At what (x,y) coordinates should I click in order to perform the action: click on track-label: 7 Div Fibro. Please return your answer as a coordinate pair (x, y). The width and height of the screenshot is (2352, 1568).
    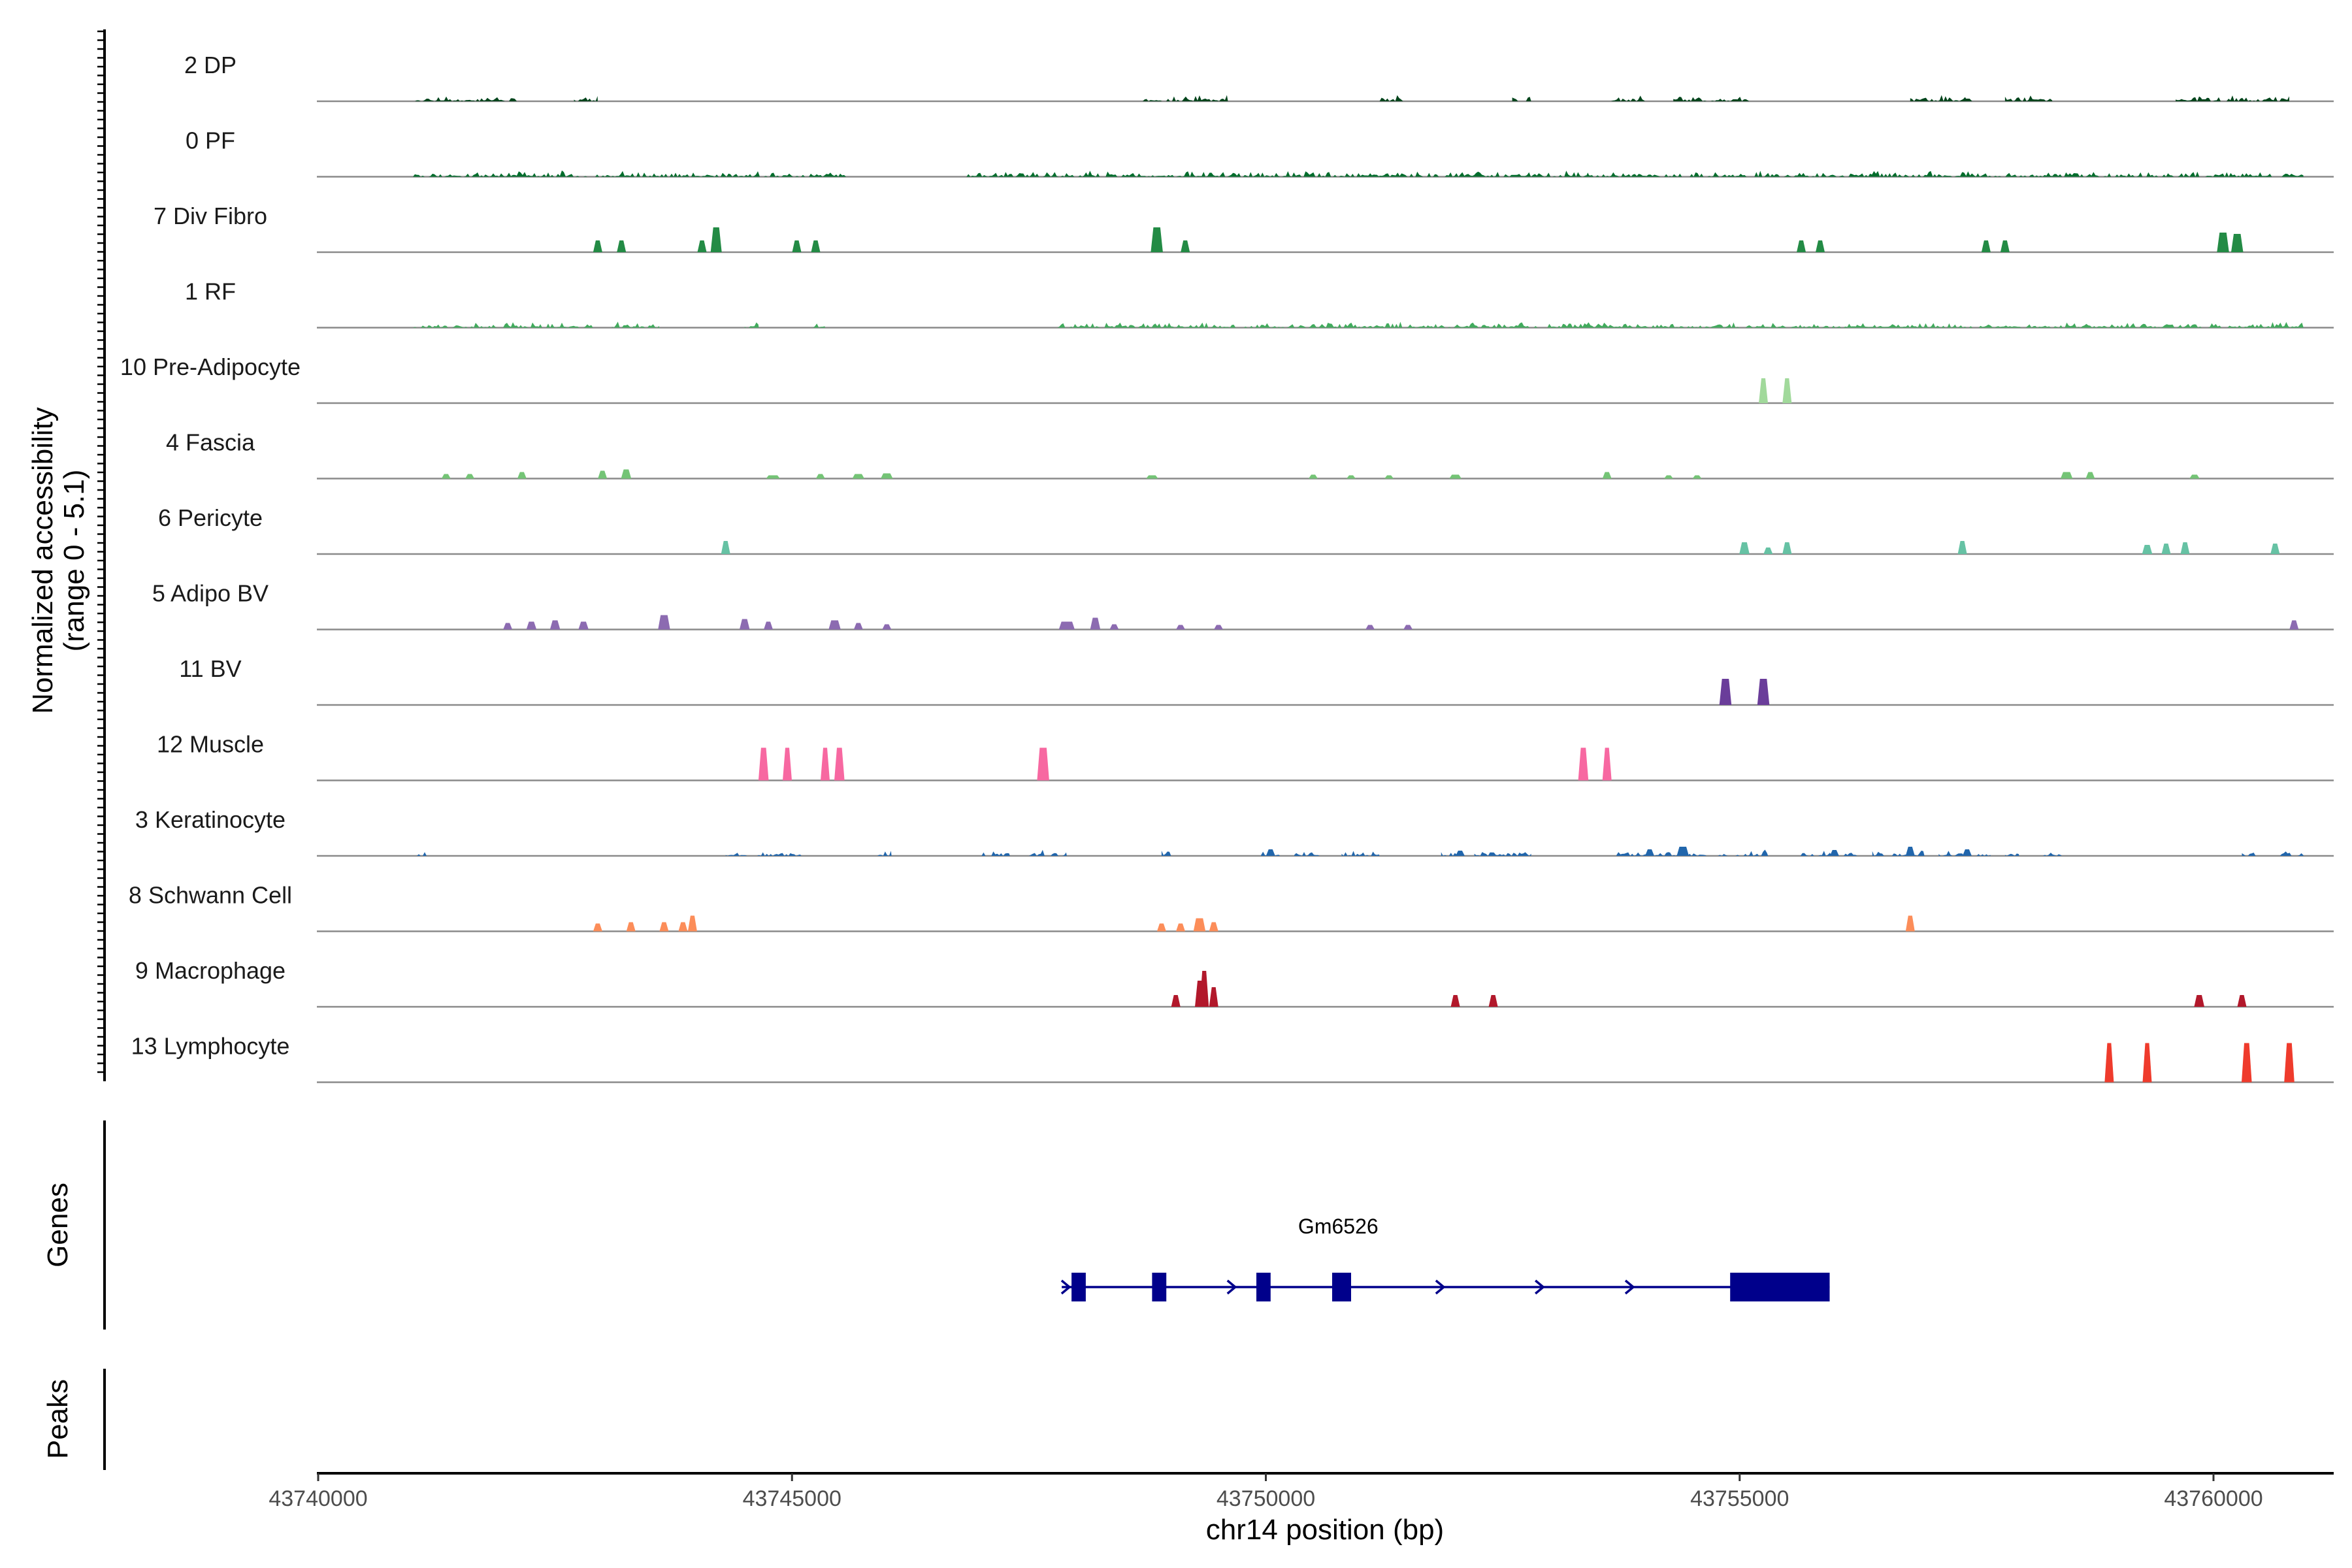
    Looking at the image, I should click on (210, 216).